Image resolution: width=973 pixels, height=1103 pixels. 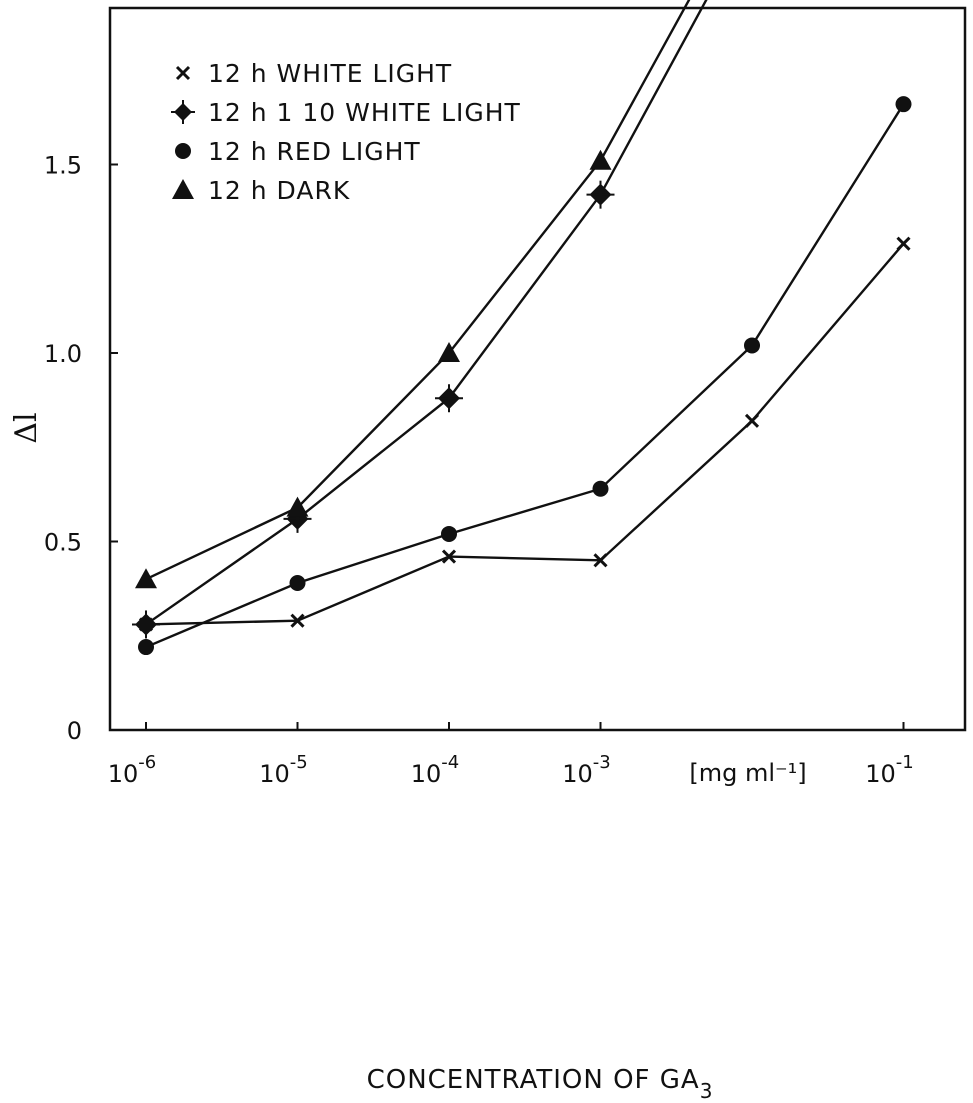 What do you see at coordinates (63, 166) in the screenshot?
I see `y-tick-label: 1.5` at bounding box center [63, 166].